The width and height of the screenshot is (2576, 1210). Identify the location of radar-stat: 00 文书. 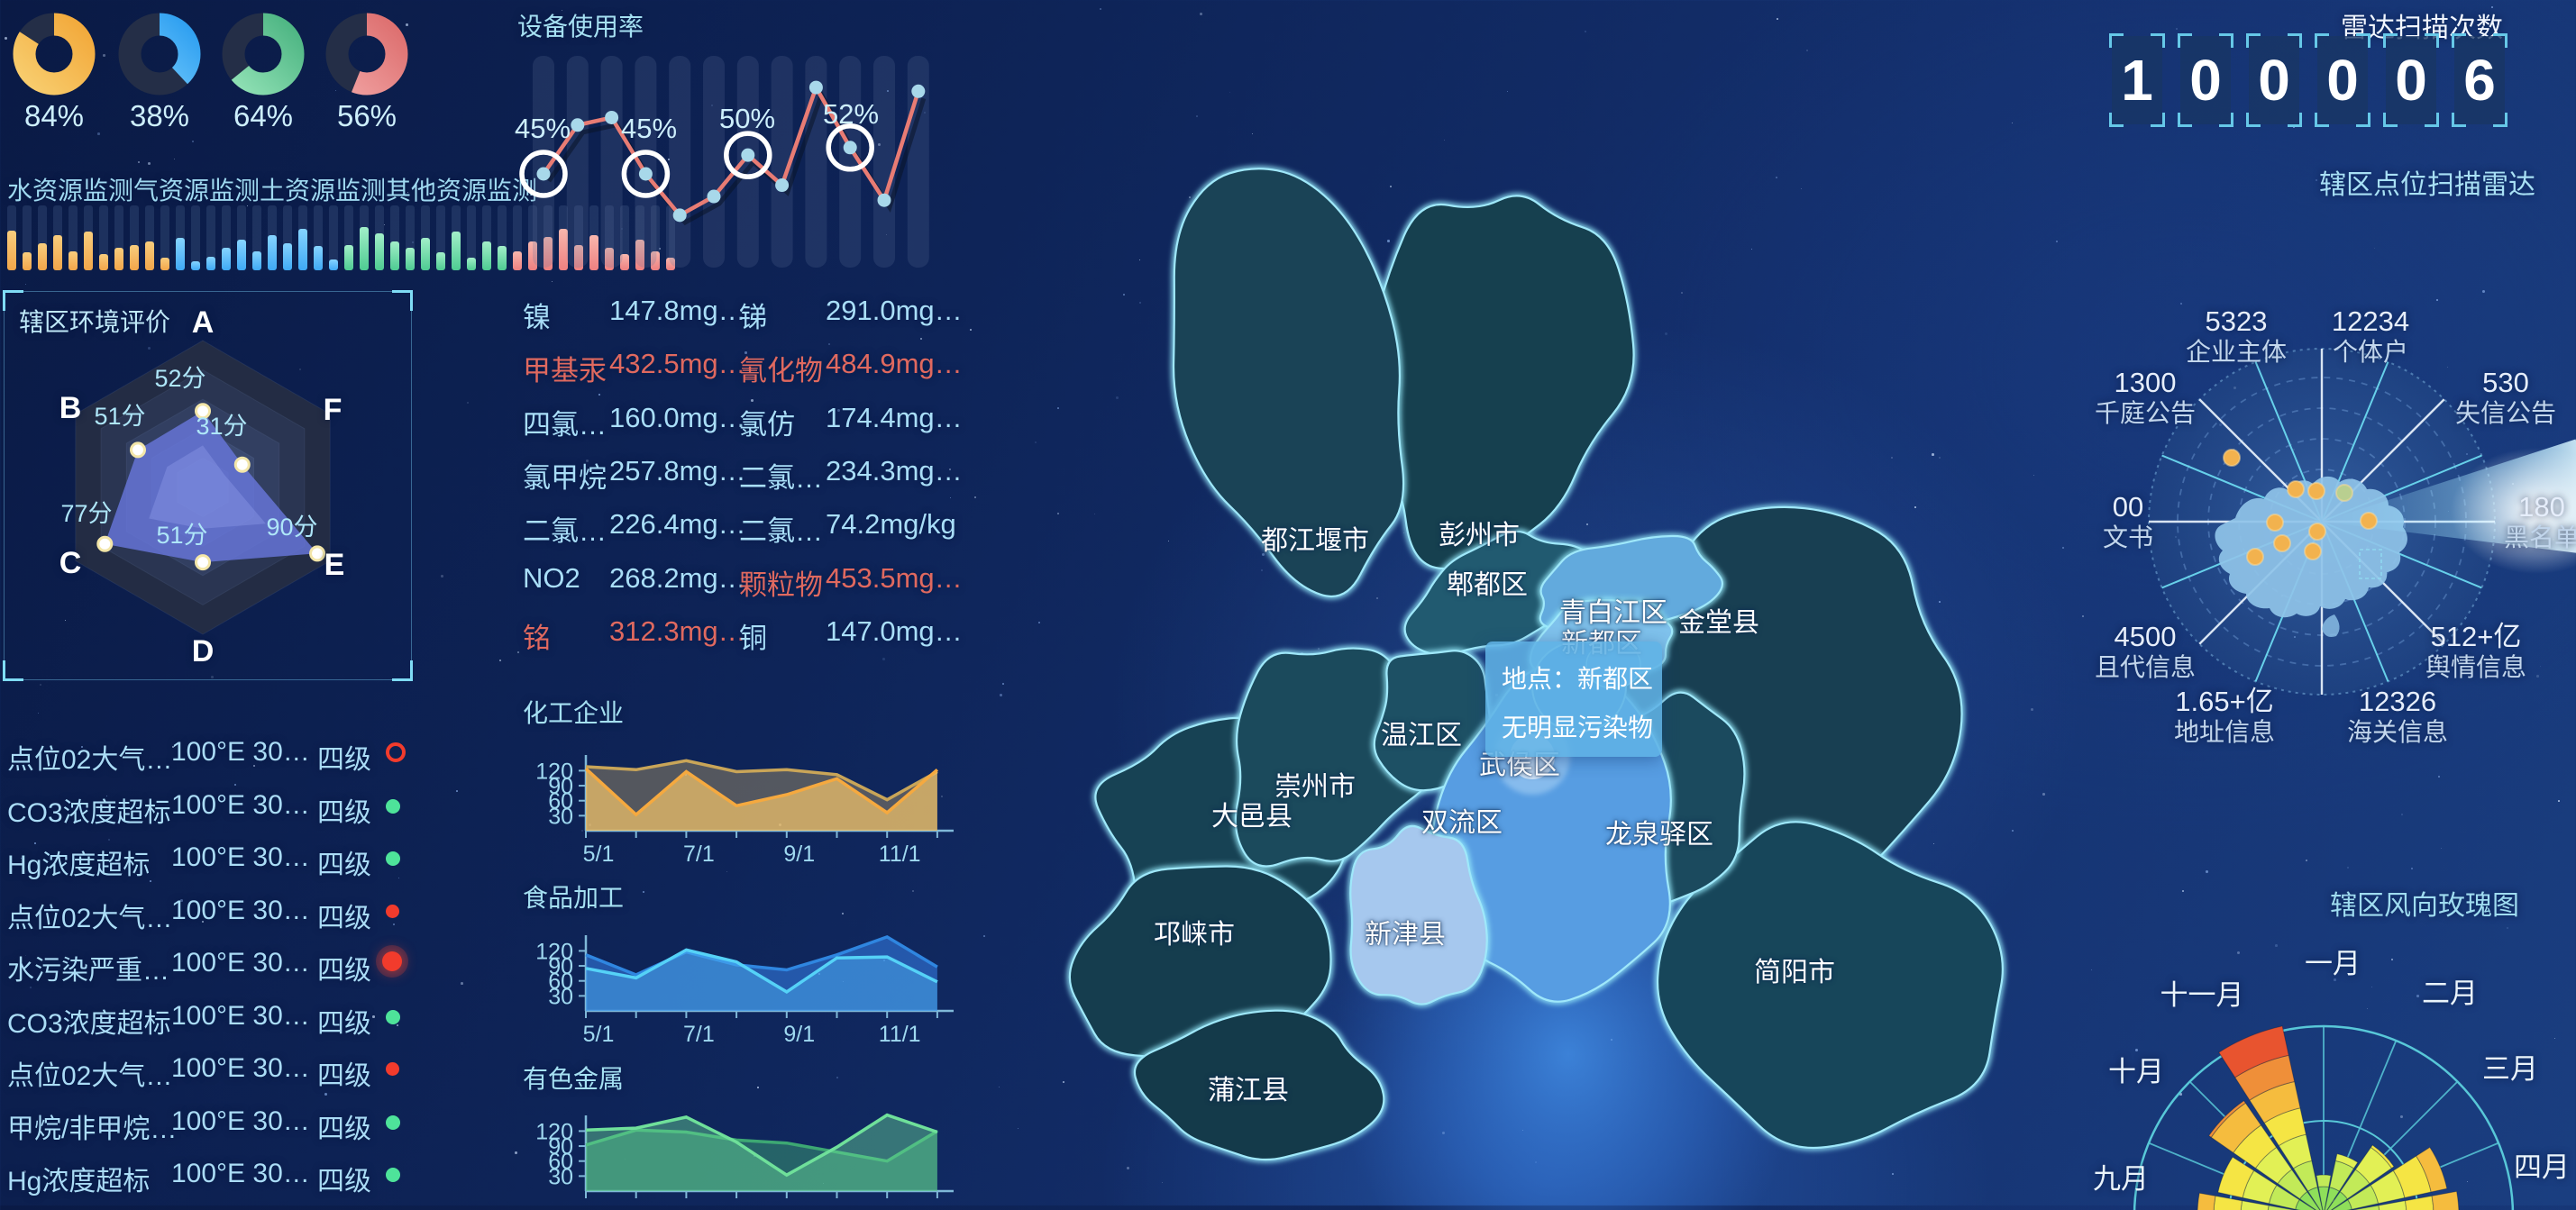
(2128, 522).